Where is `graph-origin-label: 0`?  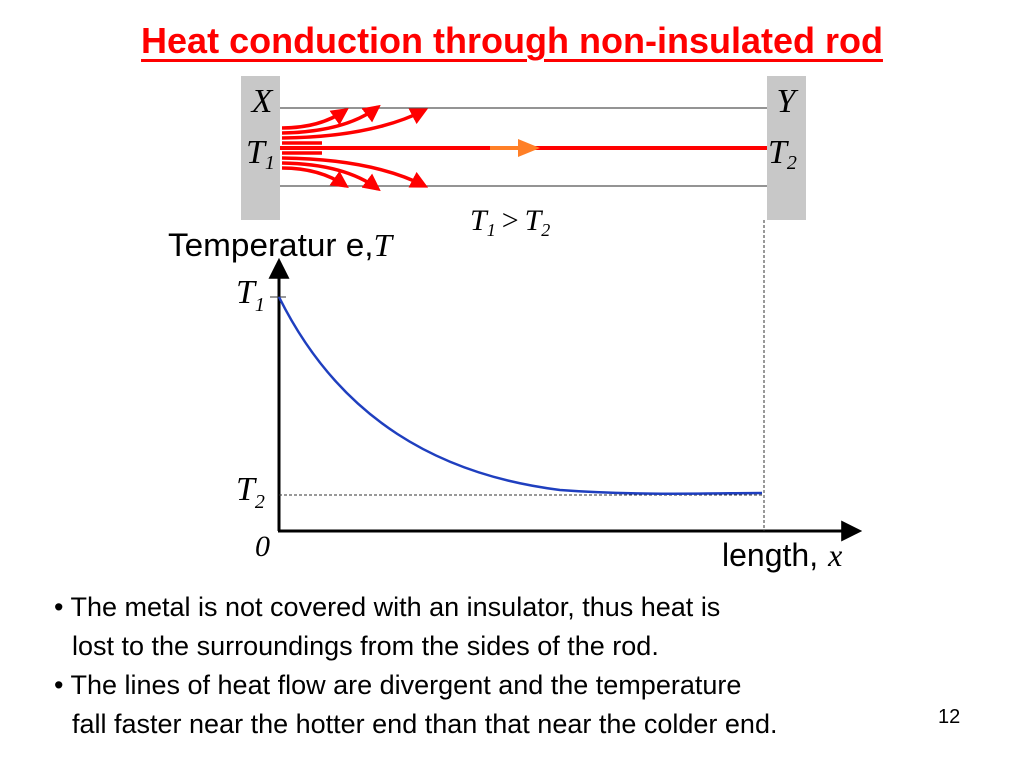 graph-origin-label: 0 is located at coordinates (262, 546).